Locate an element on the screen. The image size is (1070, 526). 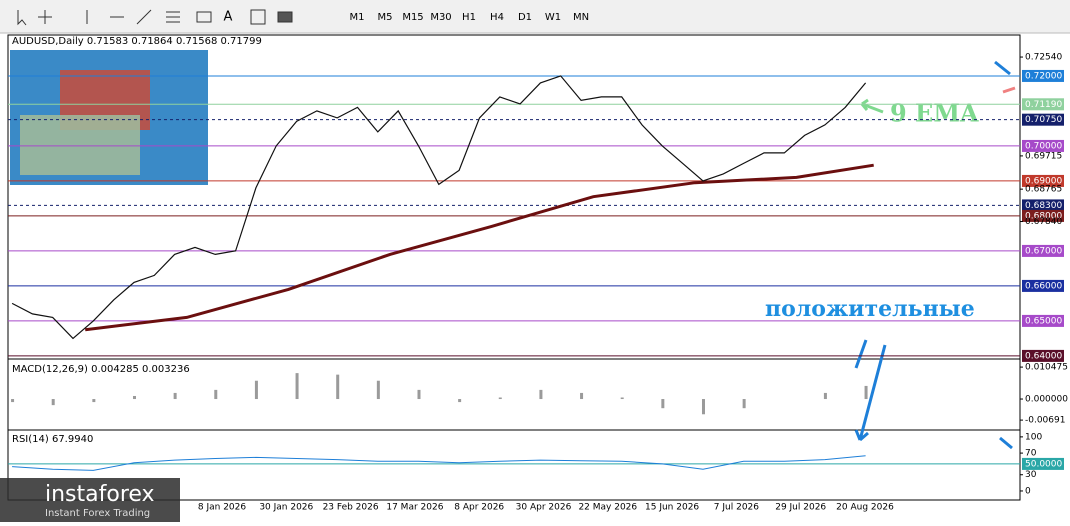
timeframe-button: M5 is located at coordinates (385, 17).